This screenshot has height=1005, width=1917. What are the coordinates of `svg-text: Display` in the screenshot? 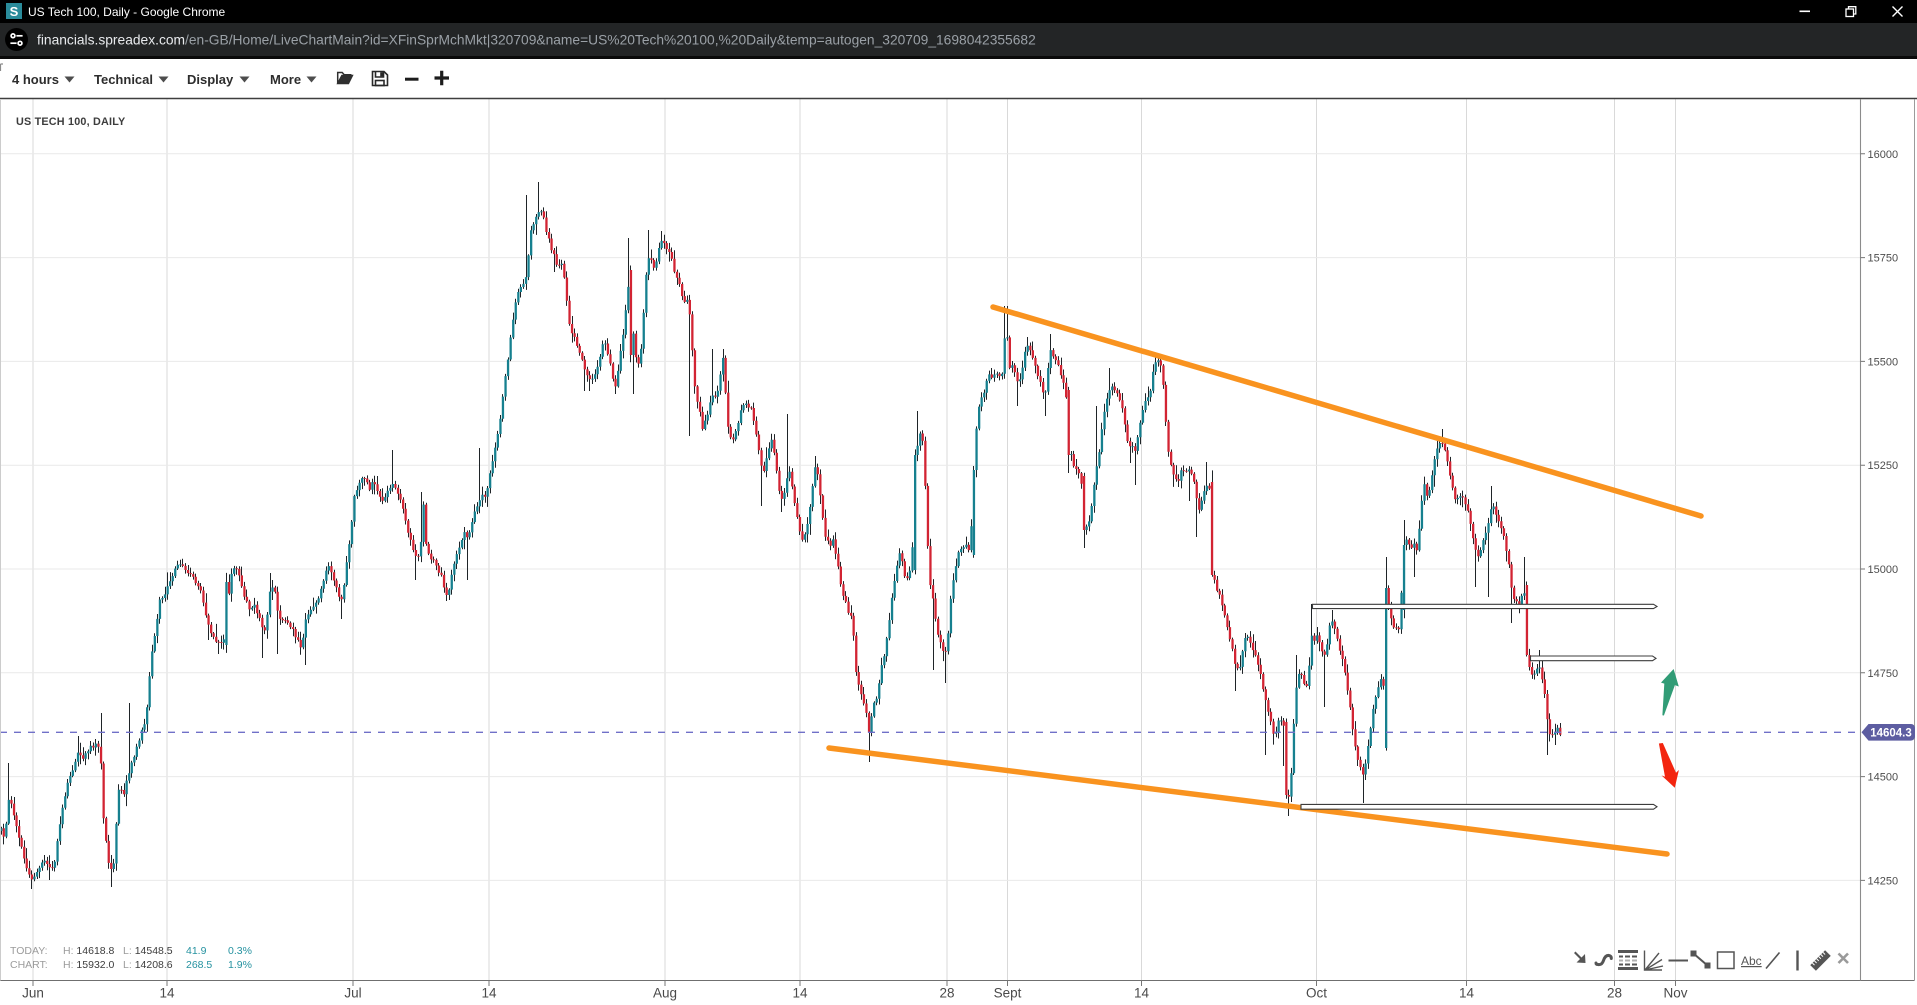 It's located at (210, 79).